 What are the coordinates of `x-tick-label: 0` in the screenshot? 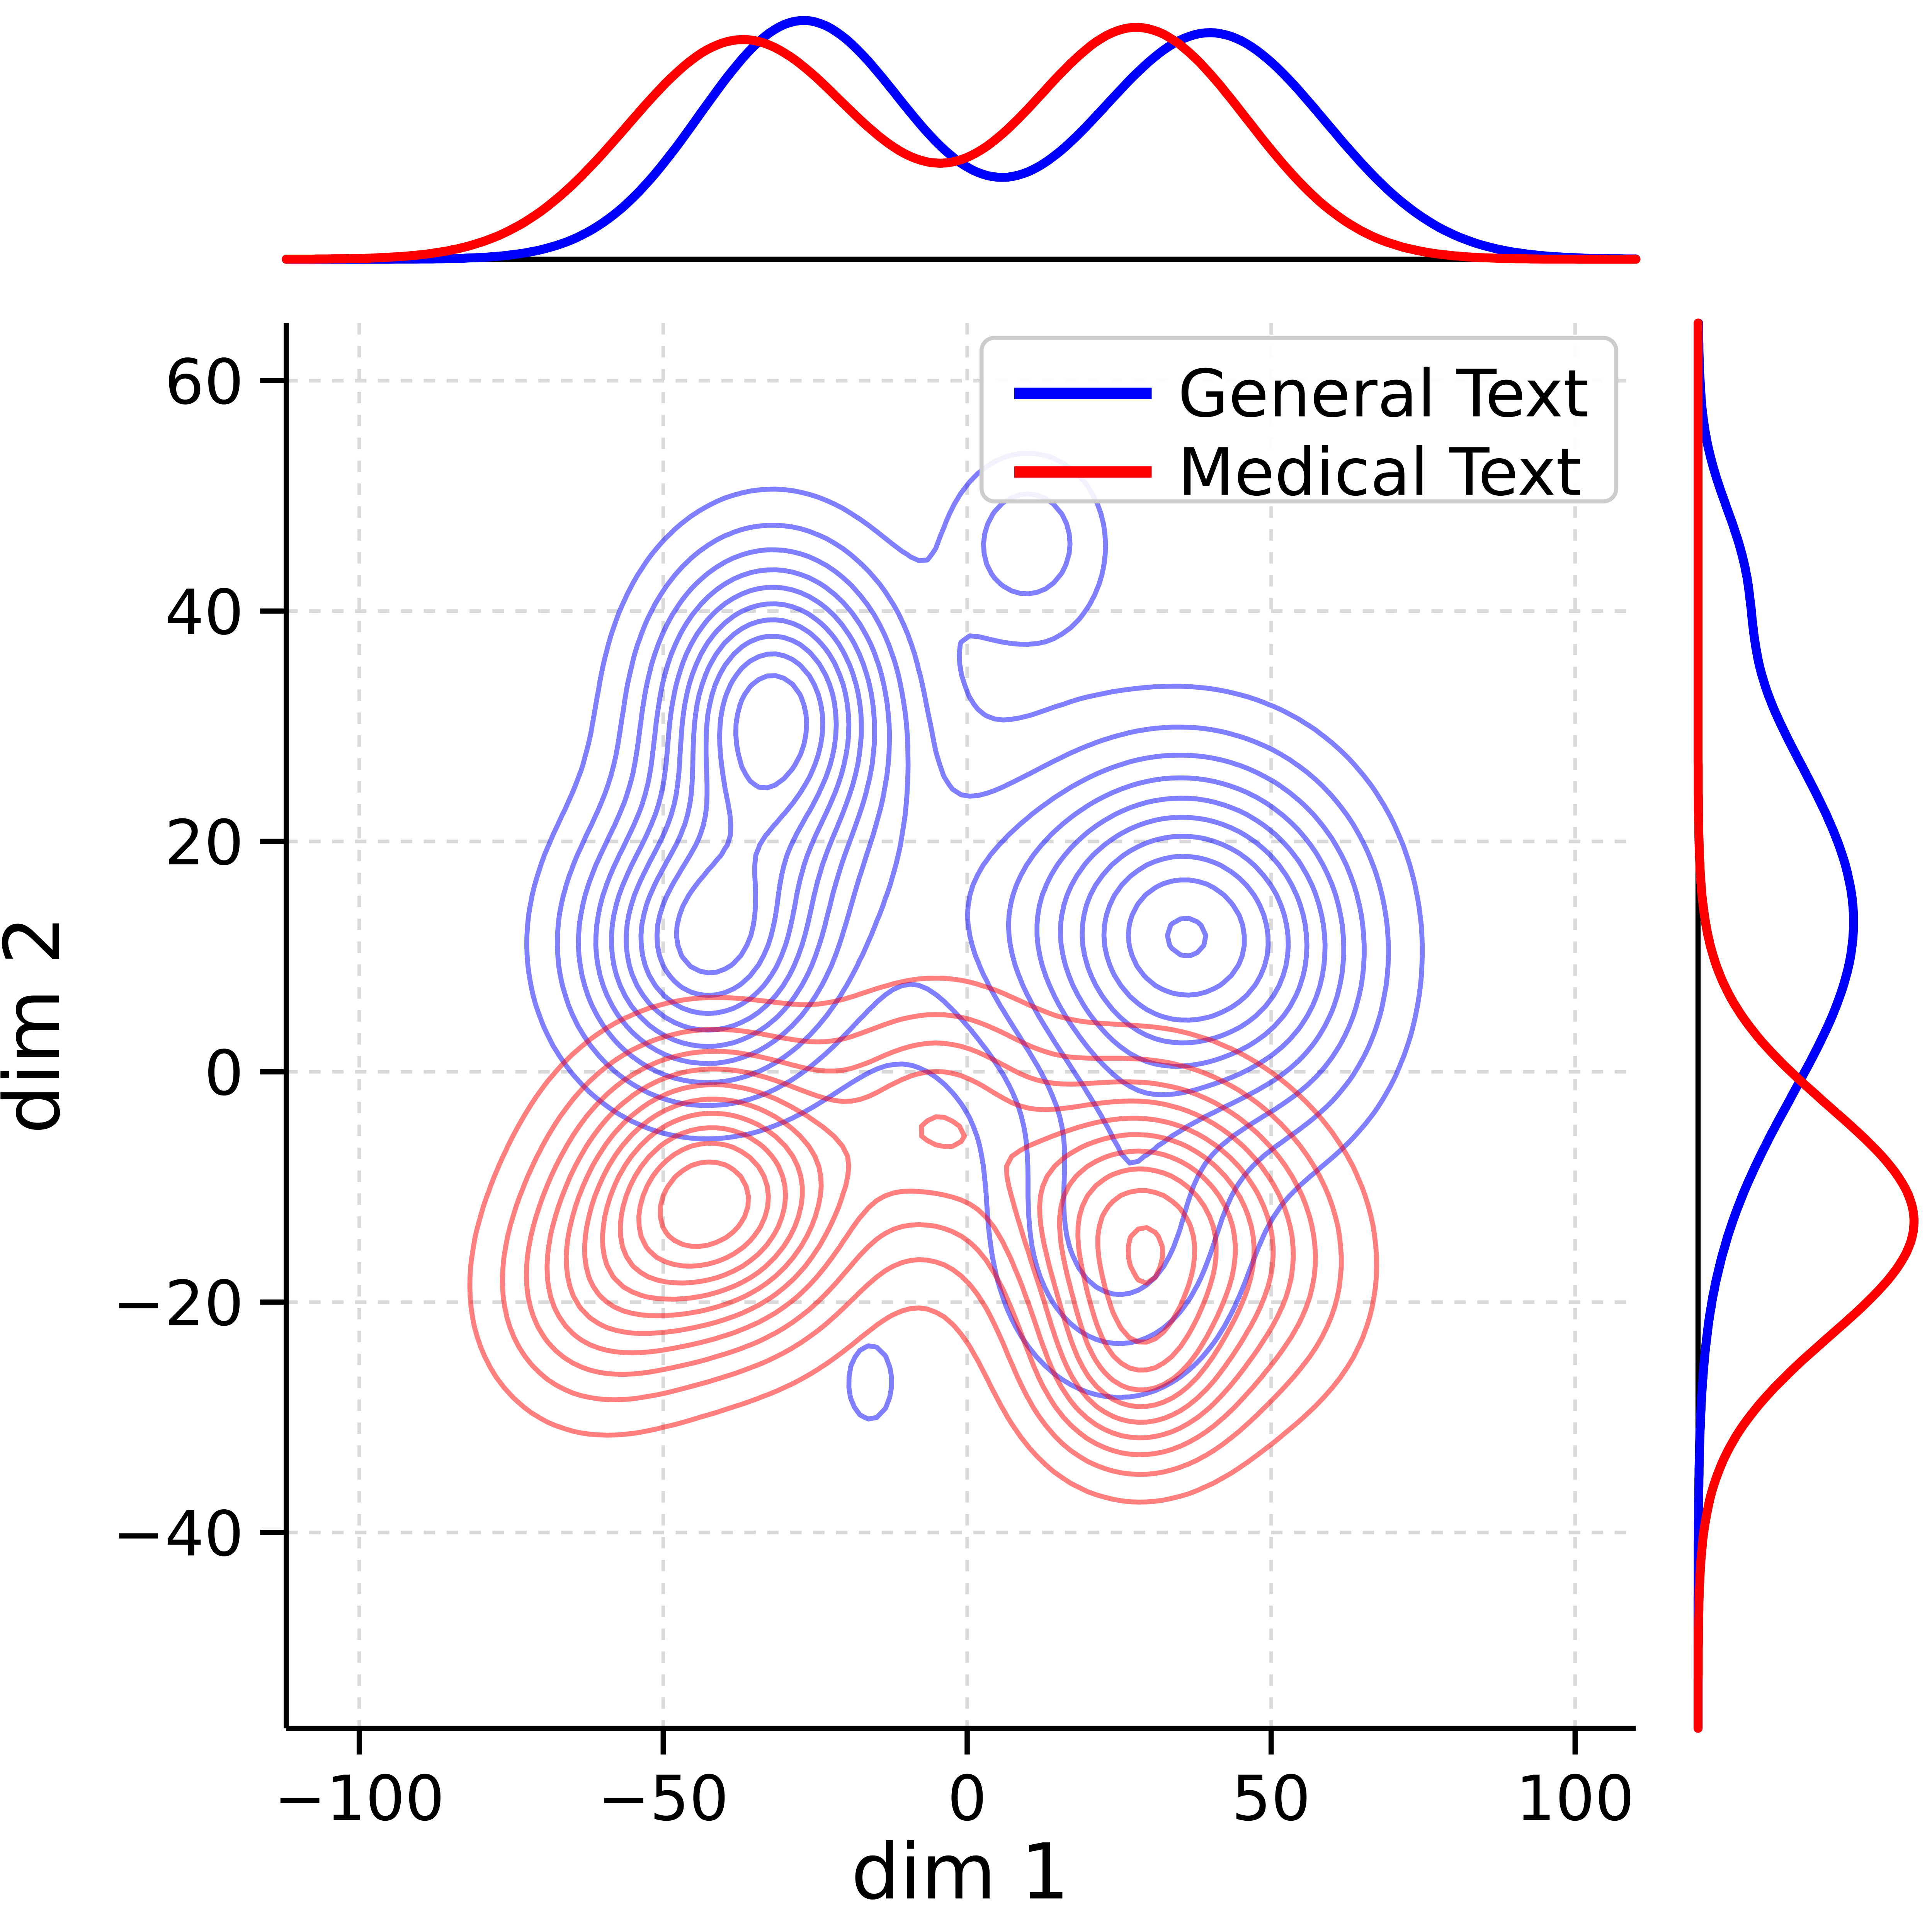 It's located at (967, 1799).